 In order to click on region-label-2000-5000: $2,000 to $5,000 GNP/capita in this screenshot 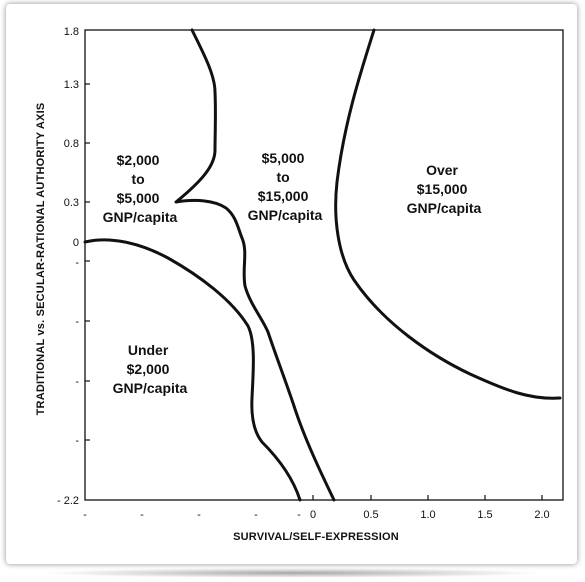, I will do `click(140, 188)`.